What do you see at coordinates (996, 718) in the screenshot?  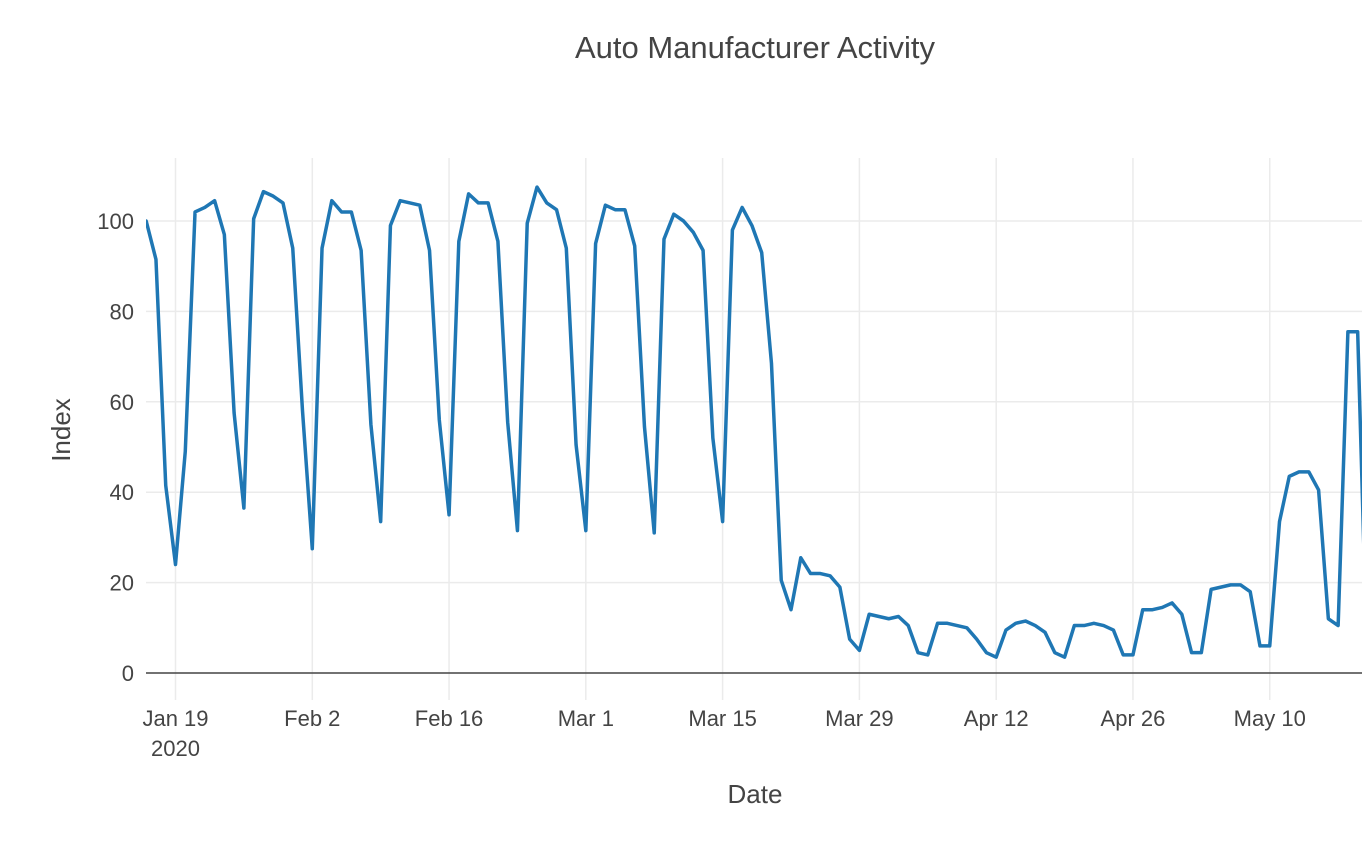 I see `x-tick-label: Apr 12` at bounding box center [996, 718].